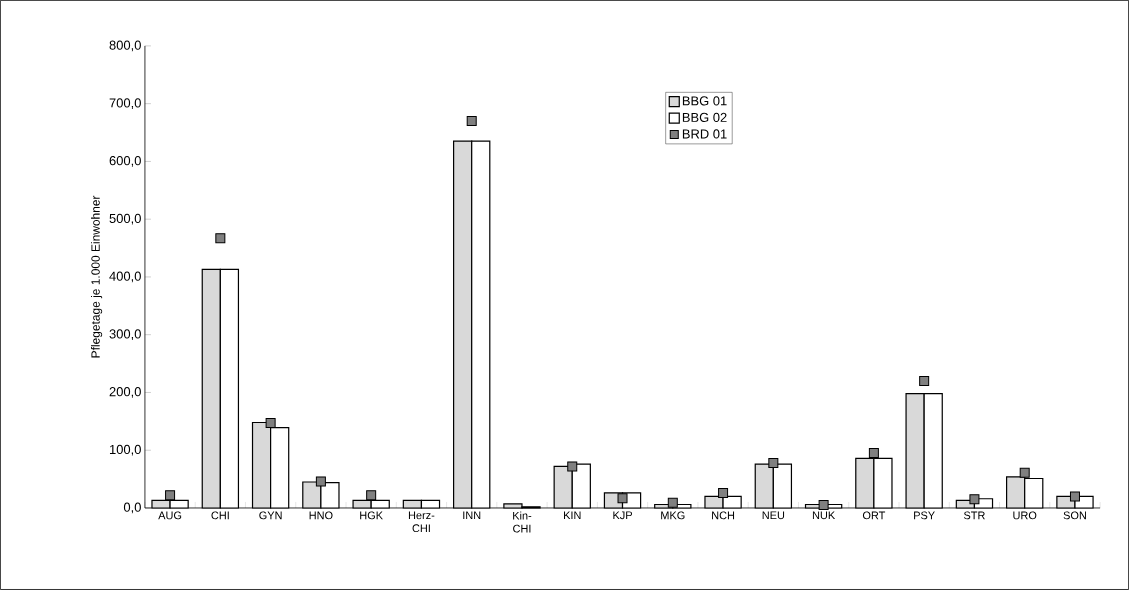 The image size is (1129, 590). What do you see at coordinates (125, 392) in the screenshot?
I see `y-tick-label: 200,0` at bounding box center [125, 392].